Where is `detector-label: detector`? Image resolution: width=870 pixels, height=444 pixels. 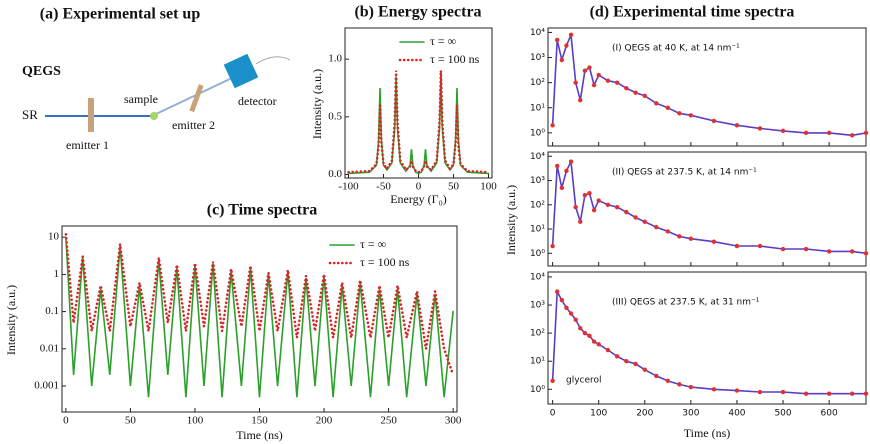
detector-label: detector is located at coordinates (257, 101).